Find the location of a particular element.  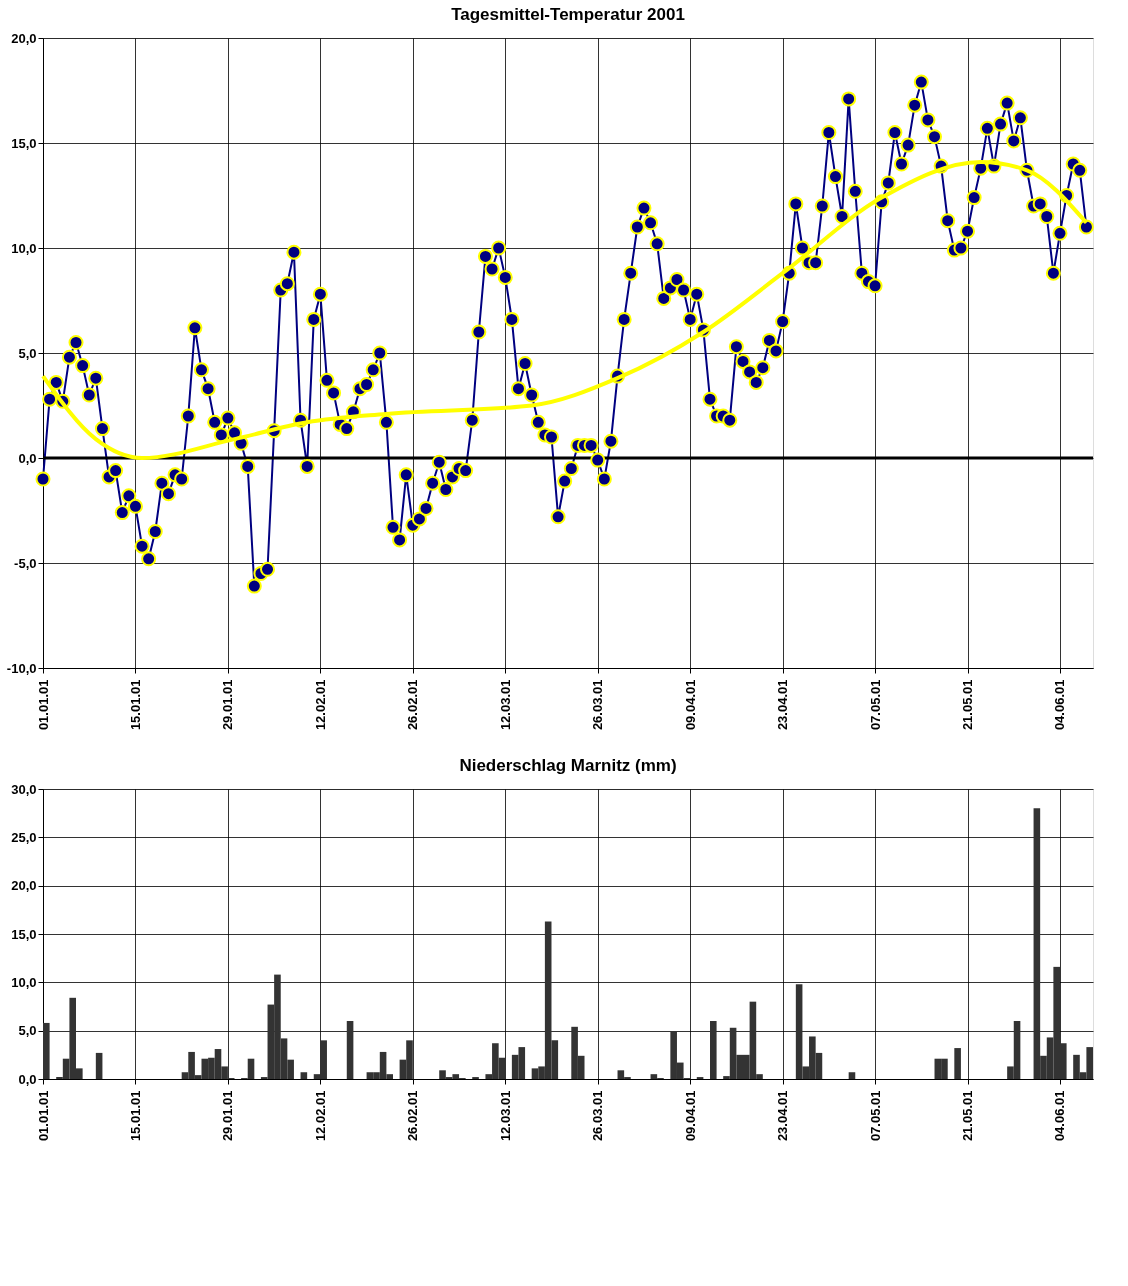

y-tick-label: -5,0 is located at coordinates (25, 563).